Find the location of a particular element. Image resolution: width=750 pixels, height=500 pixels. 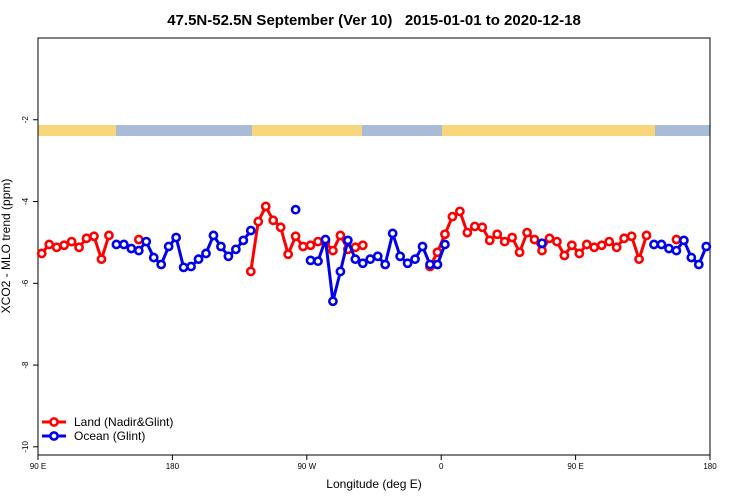

y-axis-label: XCO2 - MLO trend (ppm) is located at coordinates (6, 246).